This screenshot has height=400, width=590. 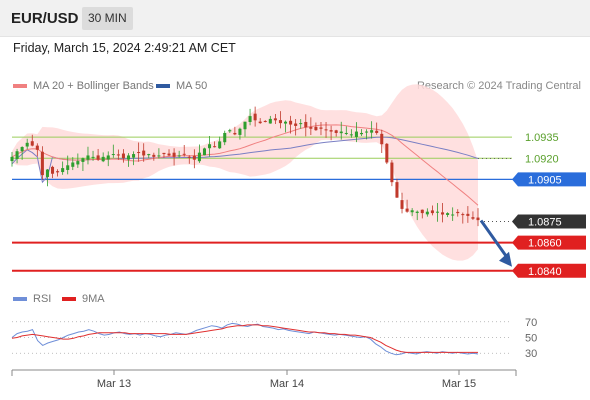 What do you see at coordinates (531, 323) in the screenshot?
I see `rsi-ref-label-70: 70` at bounding box center [531, 323].